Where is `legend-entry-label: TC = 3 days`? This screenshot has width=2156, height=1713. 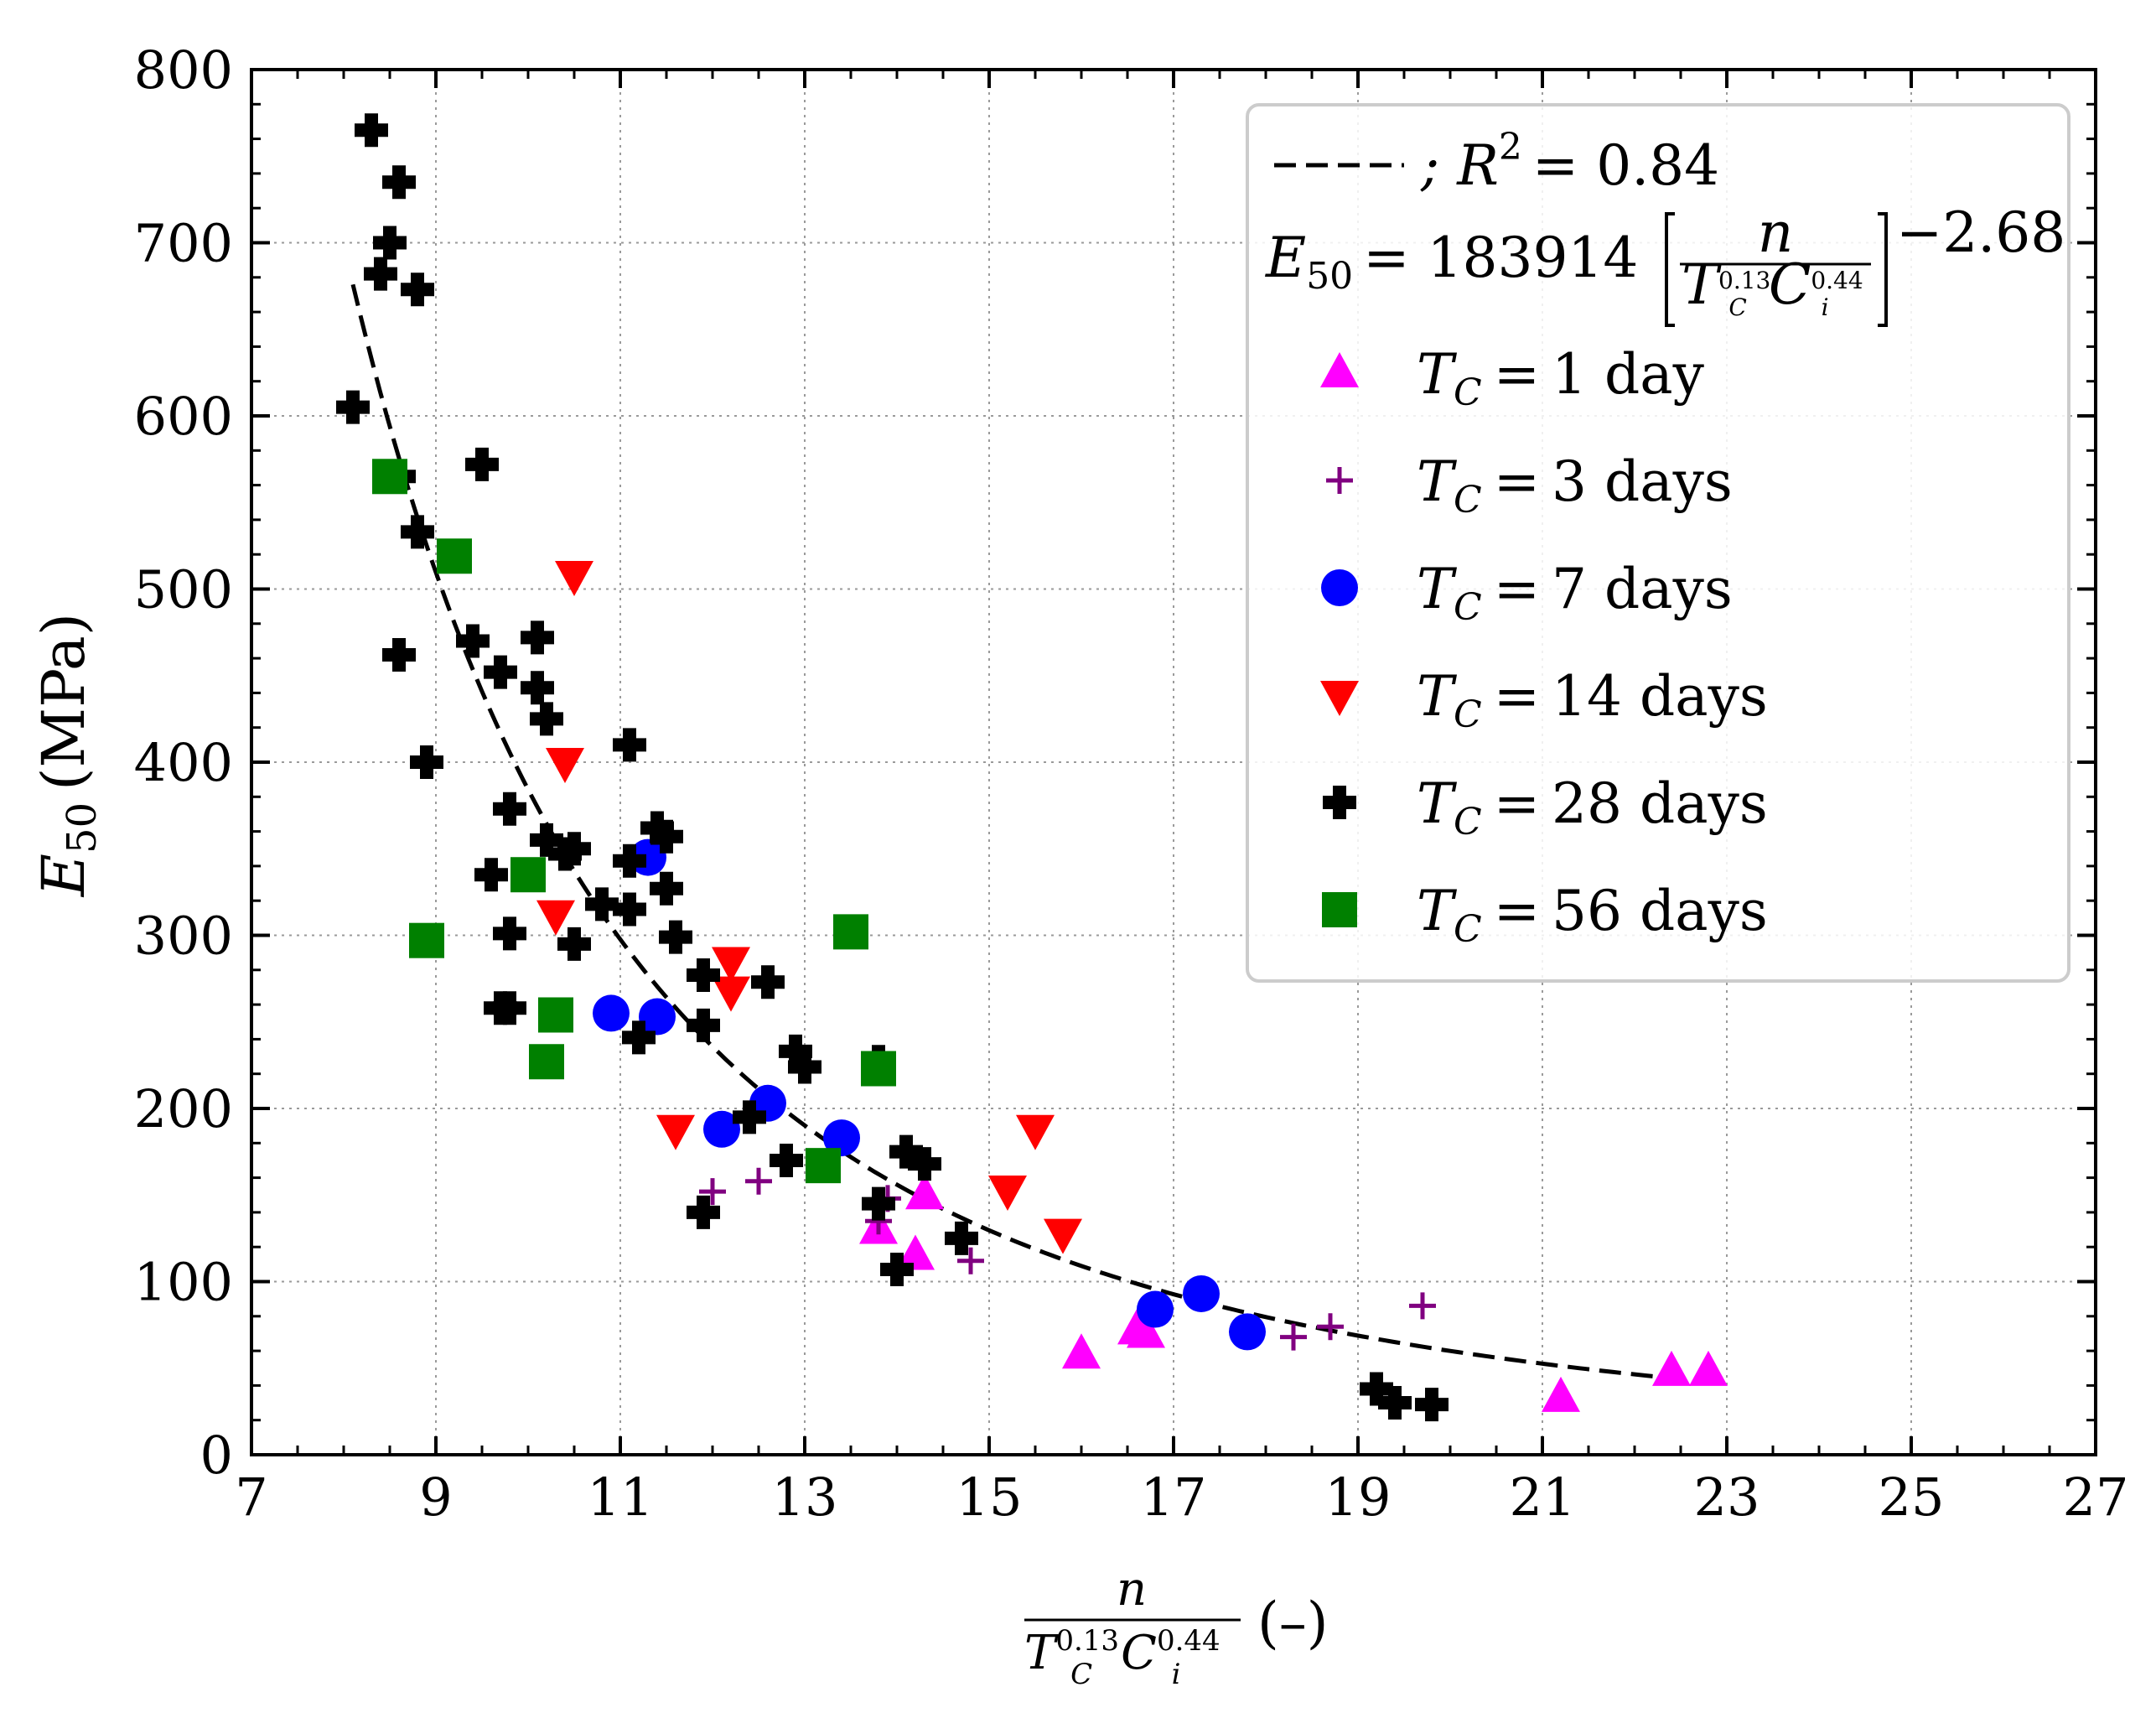 legend-entry-label: TC = 3 days is located at coordinates (1575, 485).